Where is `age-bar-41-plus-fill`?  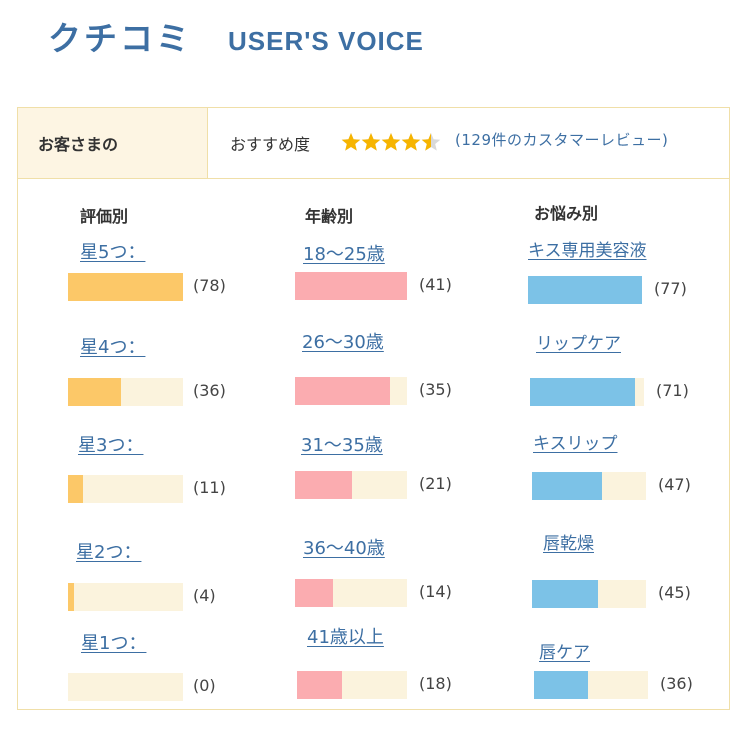 age-bar-41-plus-fill is located at coordinates (320, 685).